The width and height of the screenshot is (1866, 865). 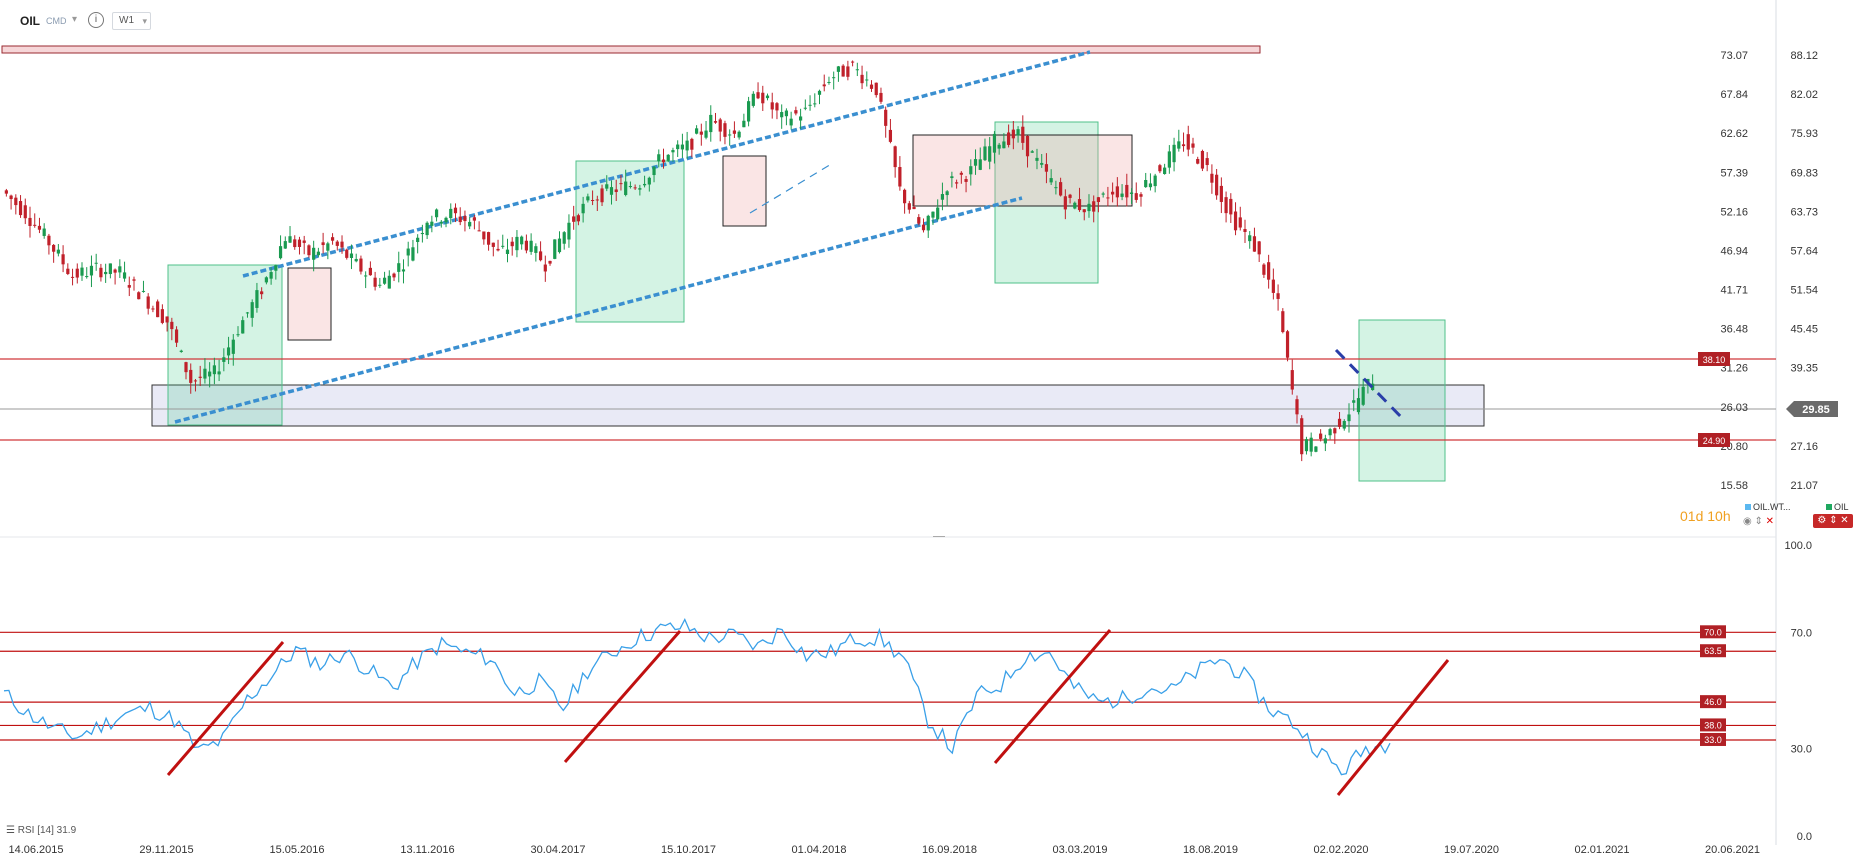 What do you see at coordinates (131, 21) in the screenshot?
I see `timeframe-select: W1 ▾` at bounding box center [131, 21].